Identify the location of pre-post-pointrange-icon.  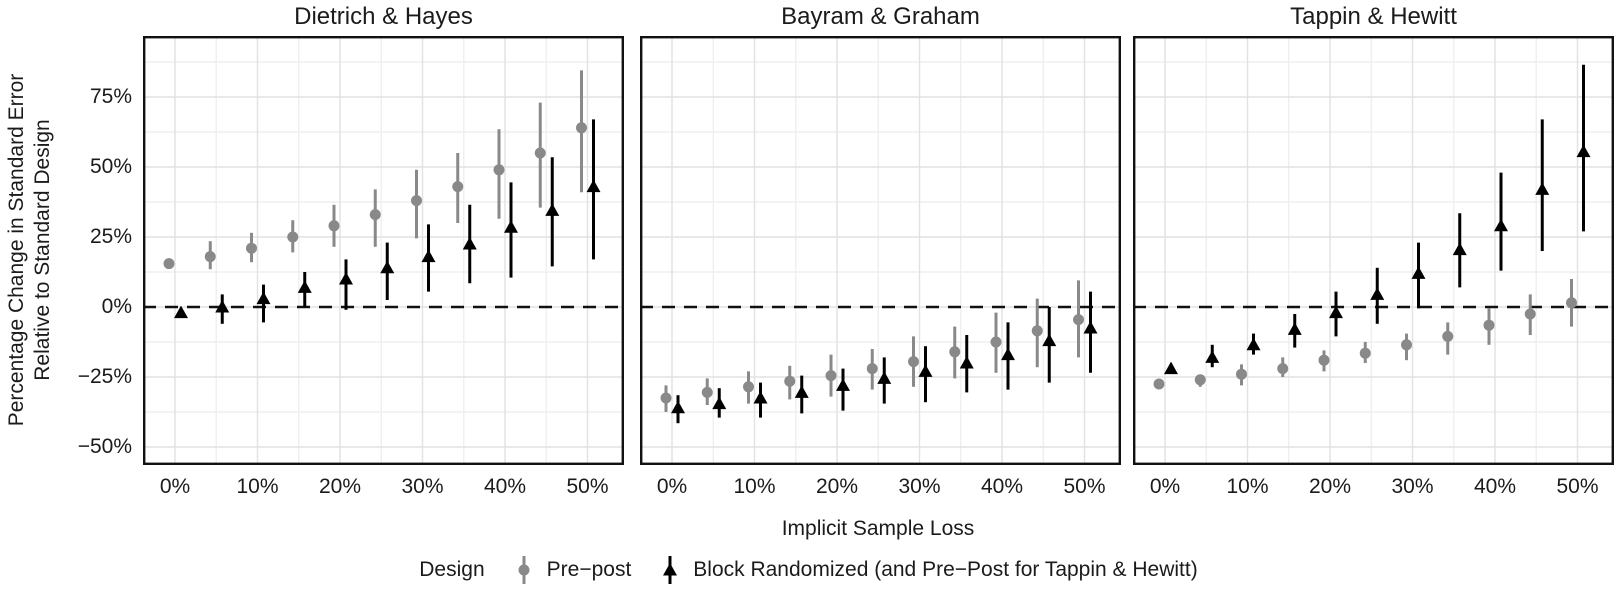
(524, 570).